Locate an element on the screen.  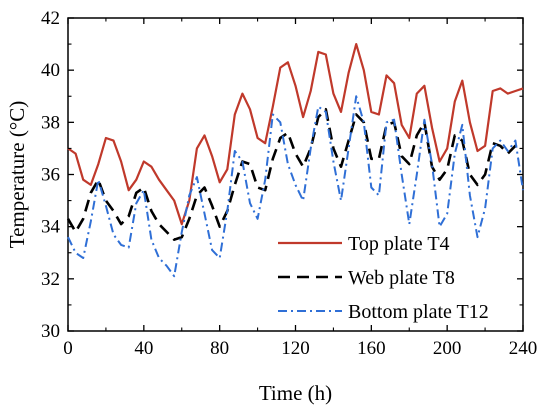
y-tick-label: 36 is located at coordinates (50, 175).